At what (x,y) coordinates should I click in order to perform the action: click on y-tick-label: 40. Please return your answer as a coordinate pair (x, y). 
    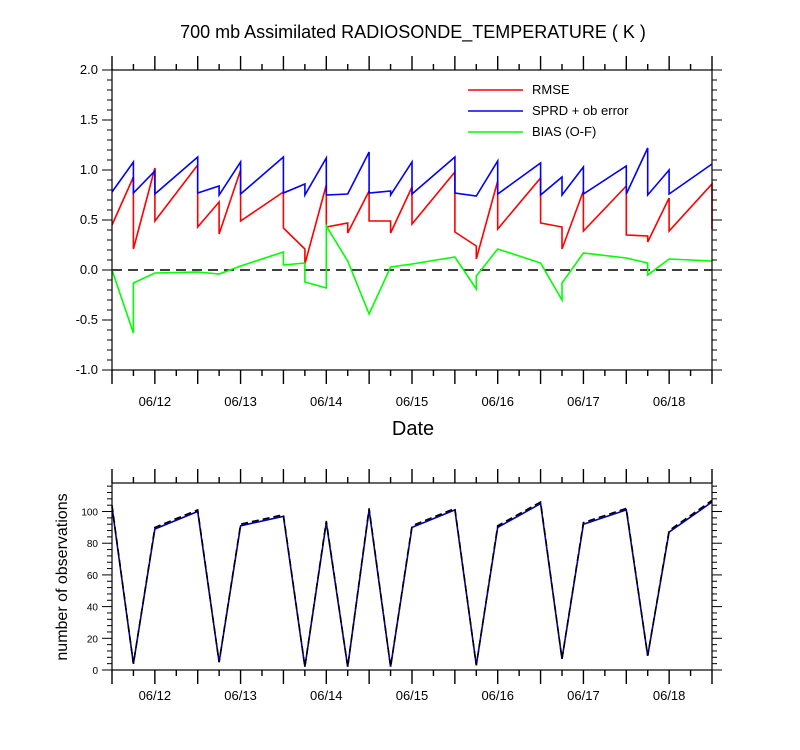
    Looking at the image, I should click on (93, 608).